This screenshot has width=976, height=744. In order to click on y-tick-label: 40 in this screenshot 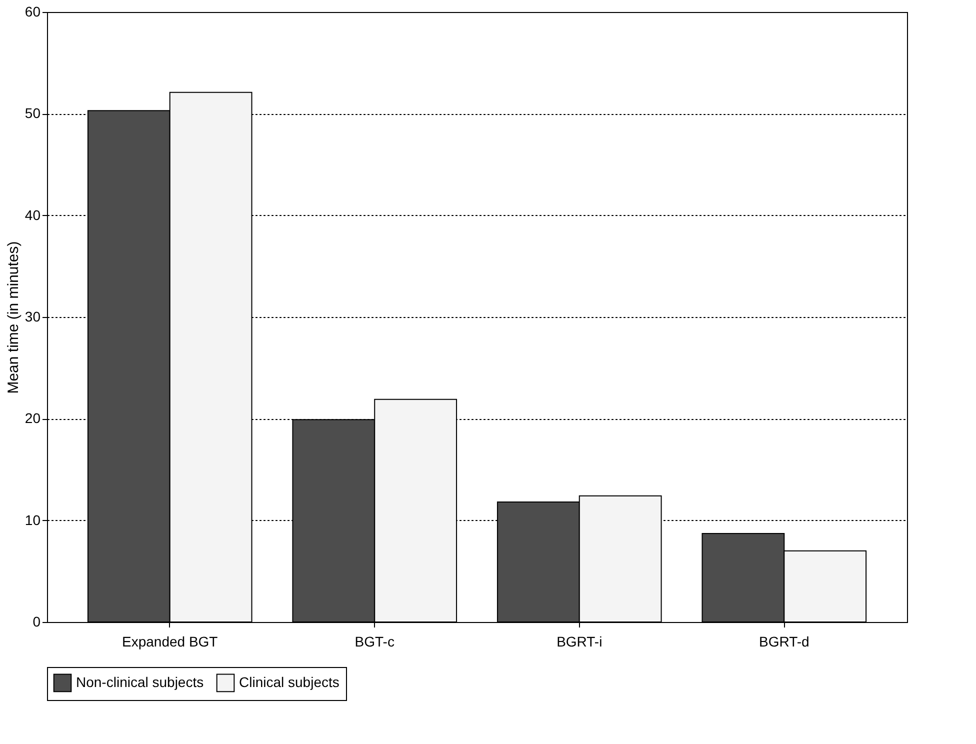, I will do `click(32, 214)`.